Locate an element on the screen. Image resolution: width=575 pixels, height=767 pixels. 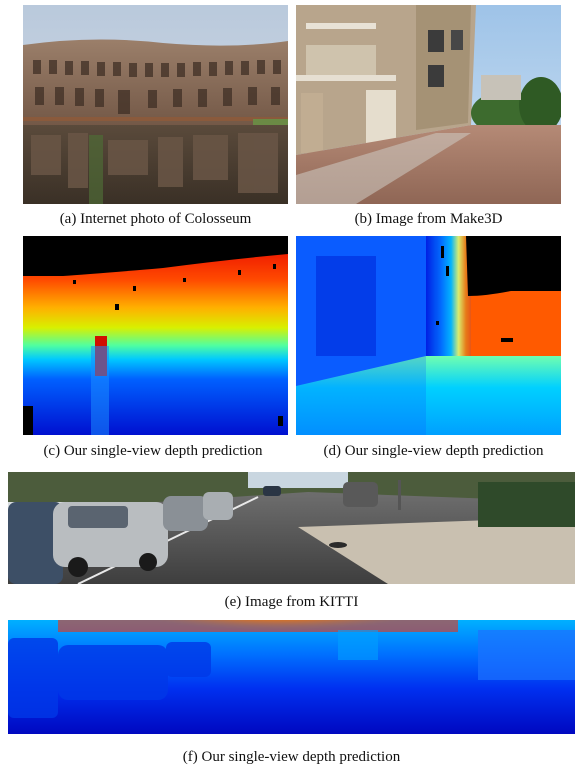
parked-cars is located at coordinates (193, 533).